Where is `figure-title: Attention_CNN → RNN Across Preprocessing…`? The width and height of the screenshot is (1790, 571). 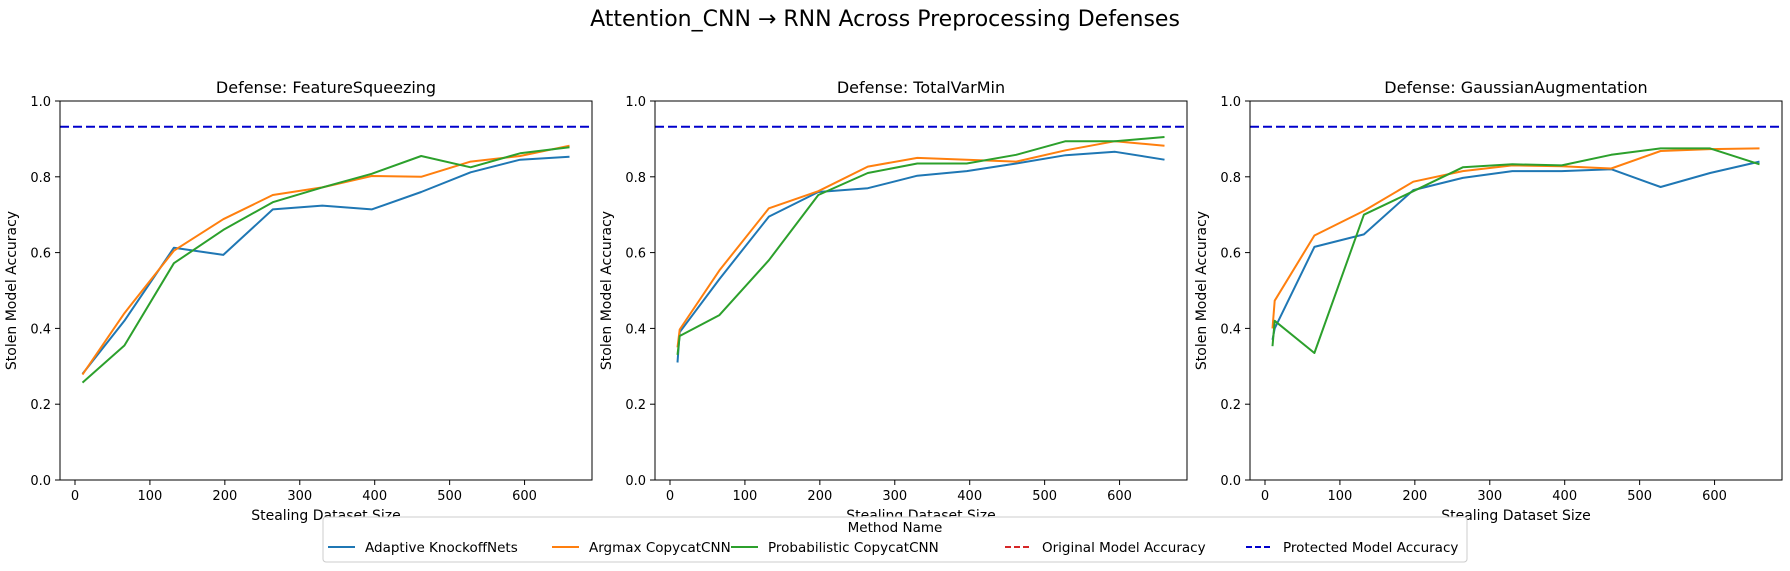
figure-title: Attention_CNN → RNN Across Preprocessing… is located at coordinates (885, 19).